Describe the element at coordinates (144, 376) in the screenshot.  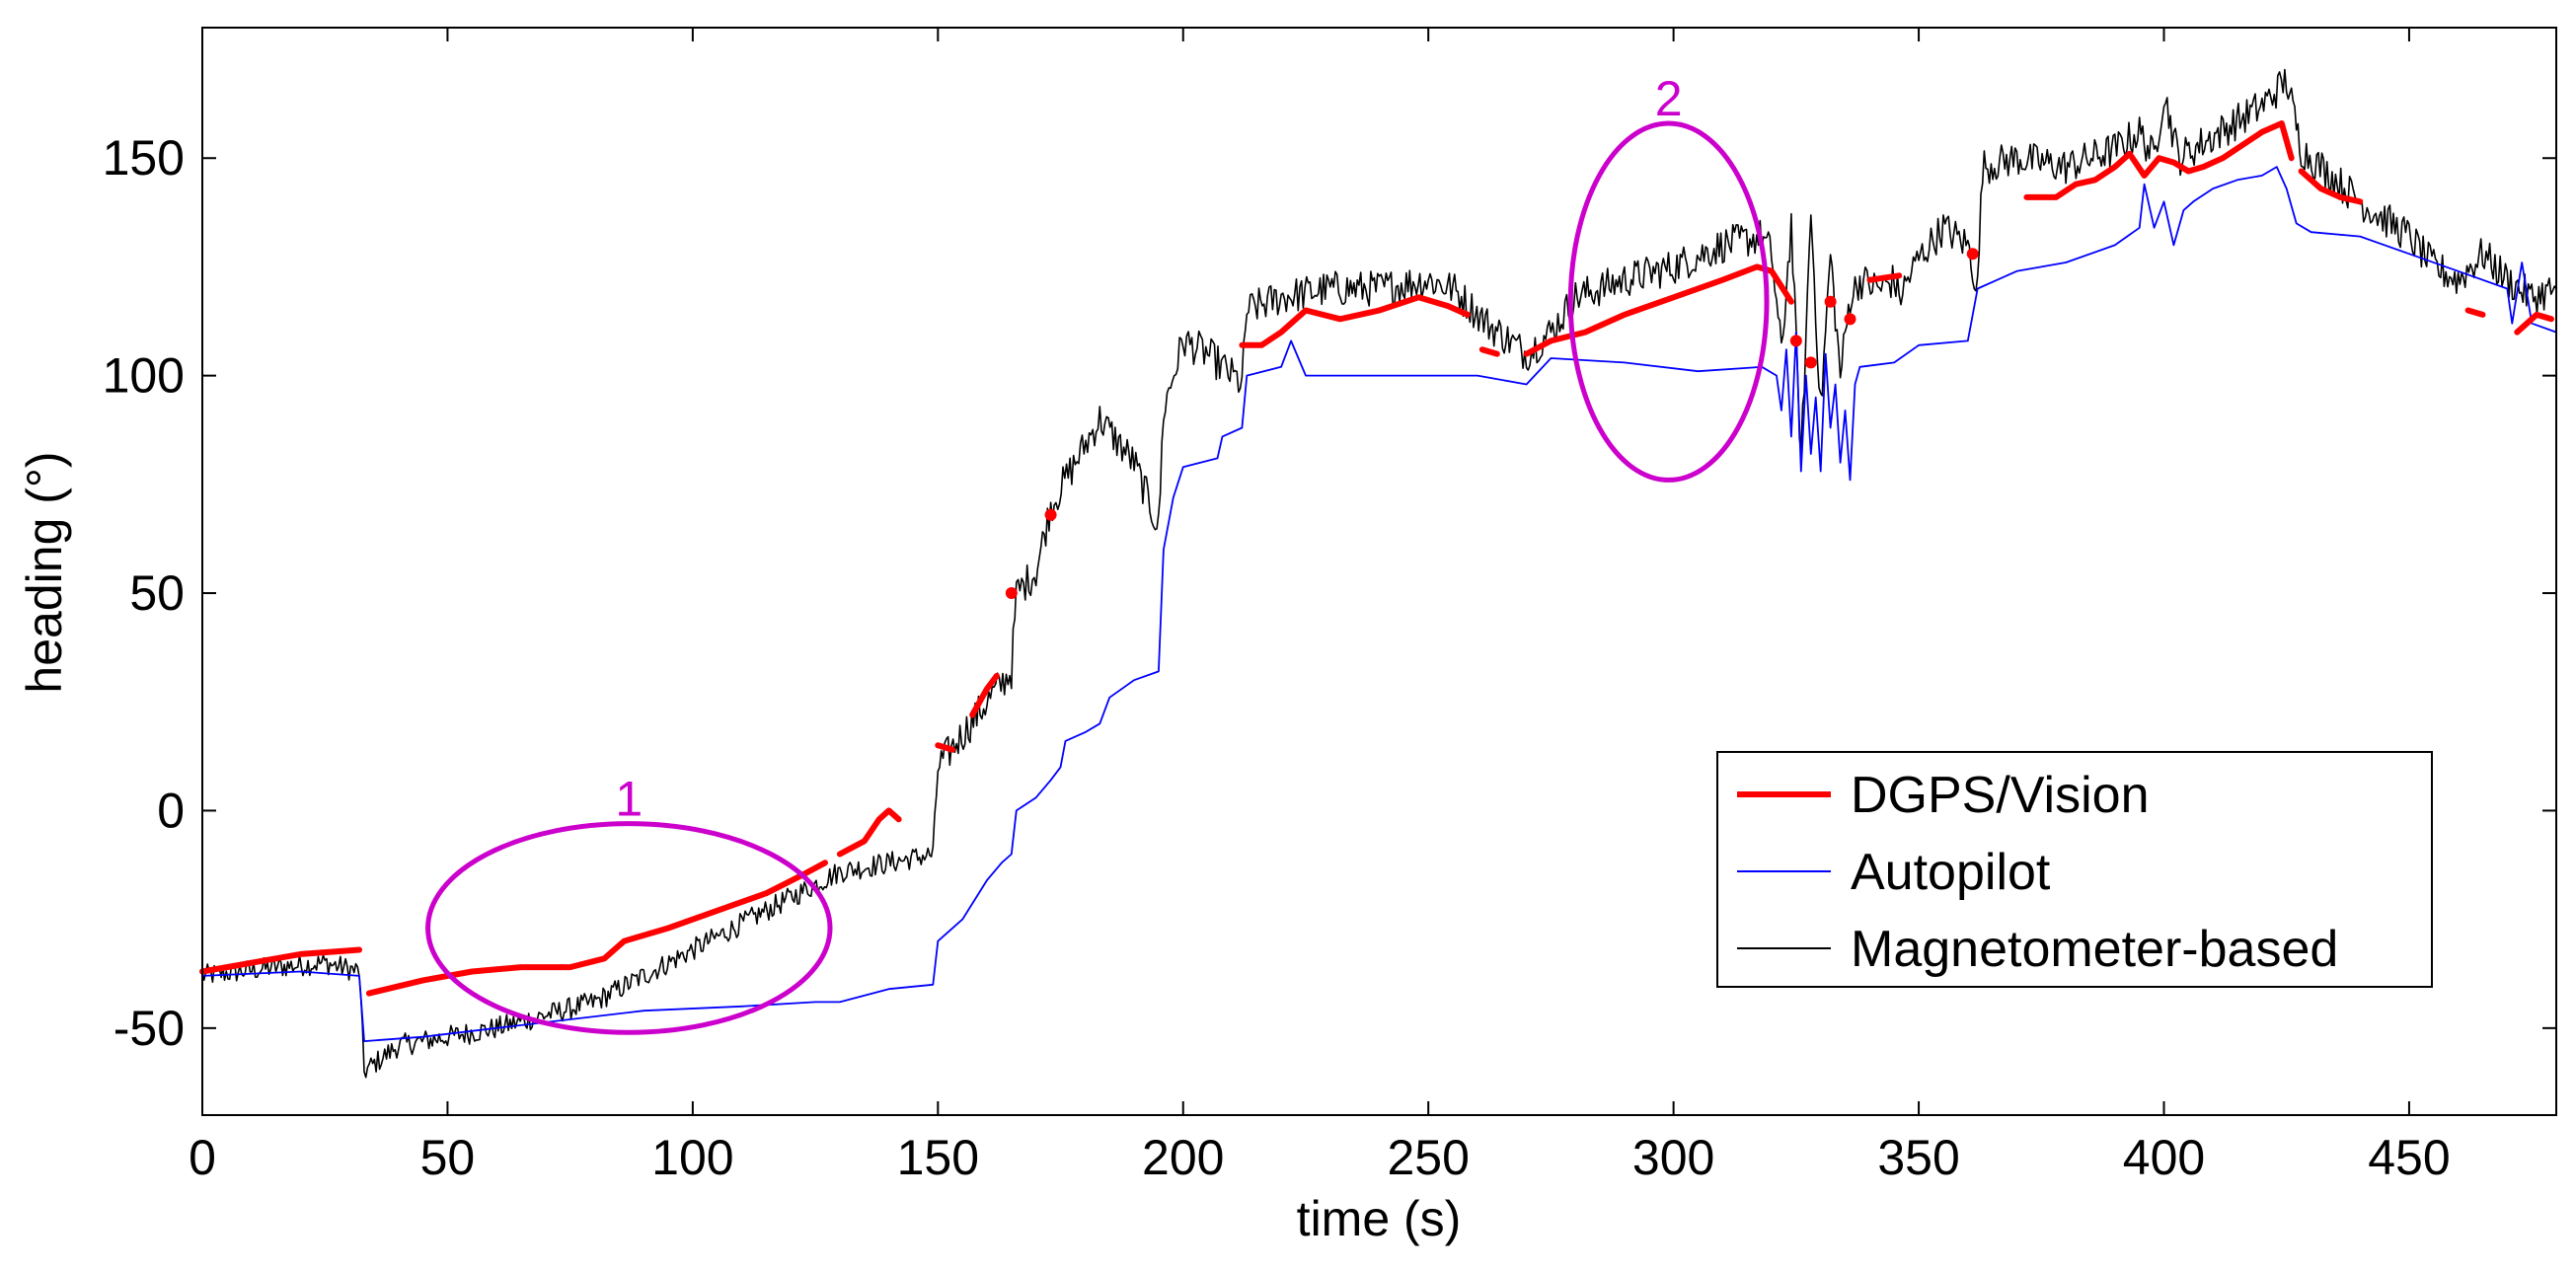
I see `y-tick-label-100: 100` at that location.